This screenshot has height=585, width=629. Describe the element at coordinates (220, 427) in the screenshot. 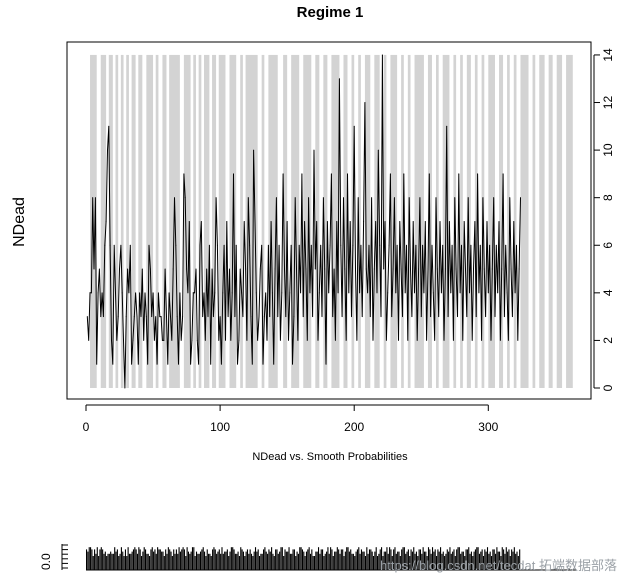

I see `x-tick-label: 100` at that location.